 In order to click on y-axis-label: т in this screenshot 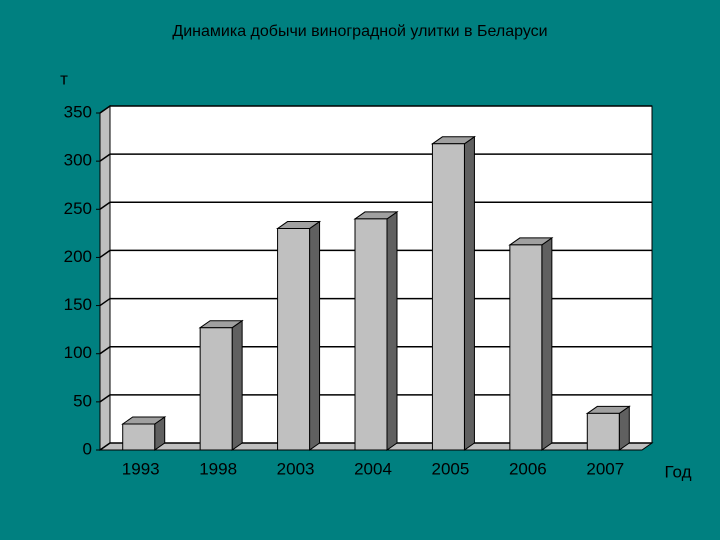, I will do `click(64, 78)`.